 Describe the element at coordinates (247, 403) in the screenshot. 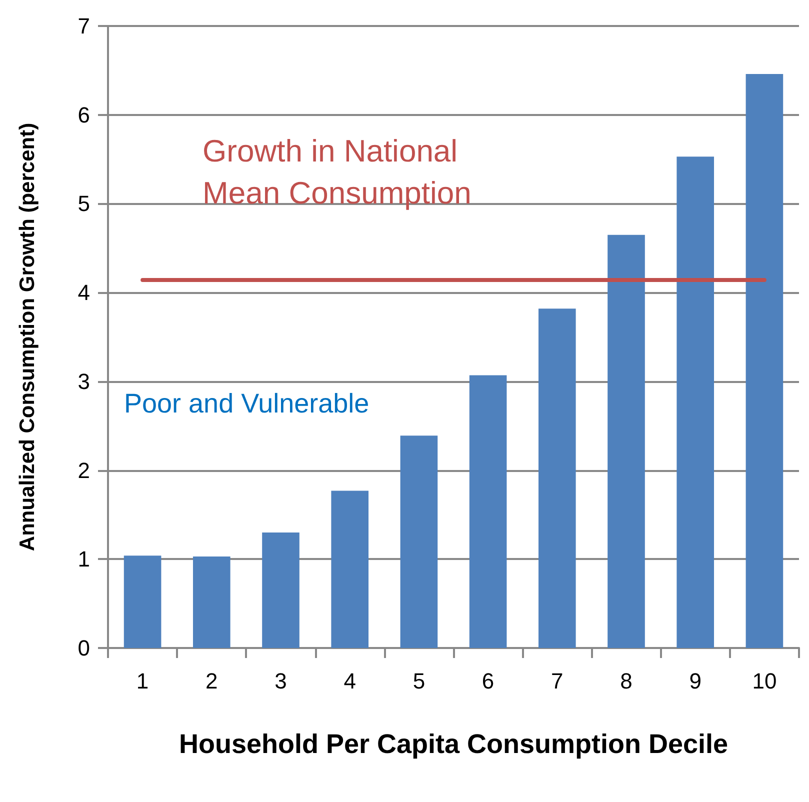

I see `annotation: Poor and Vulnerable` at that location.